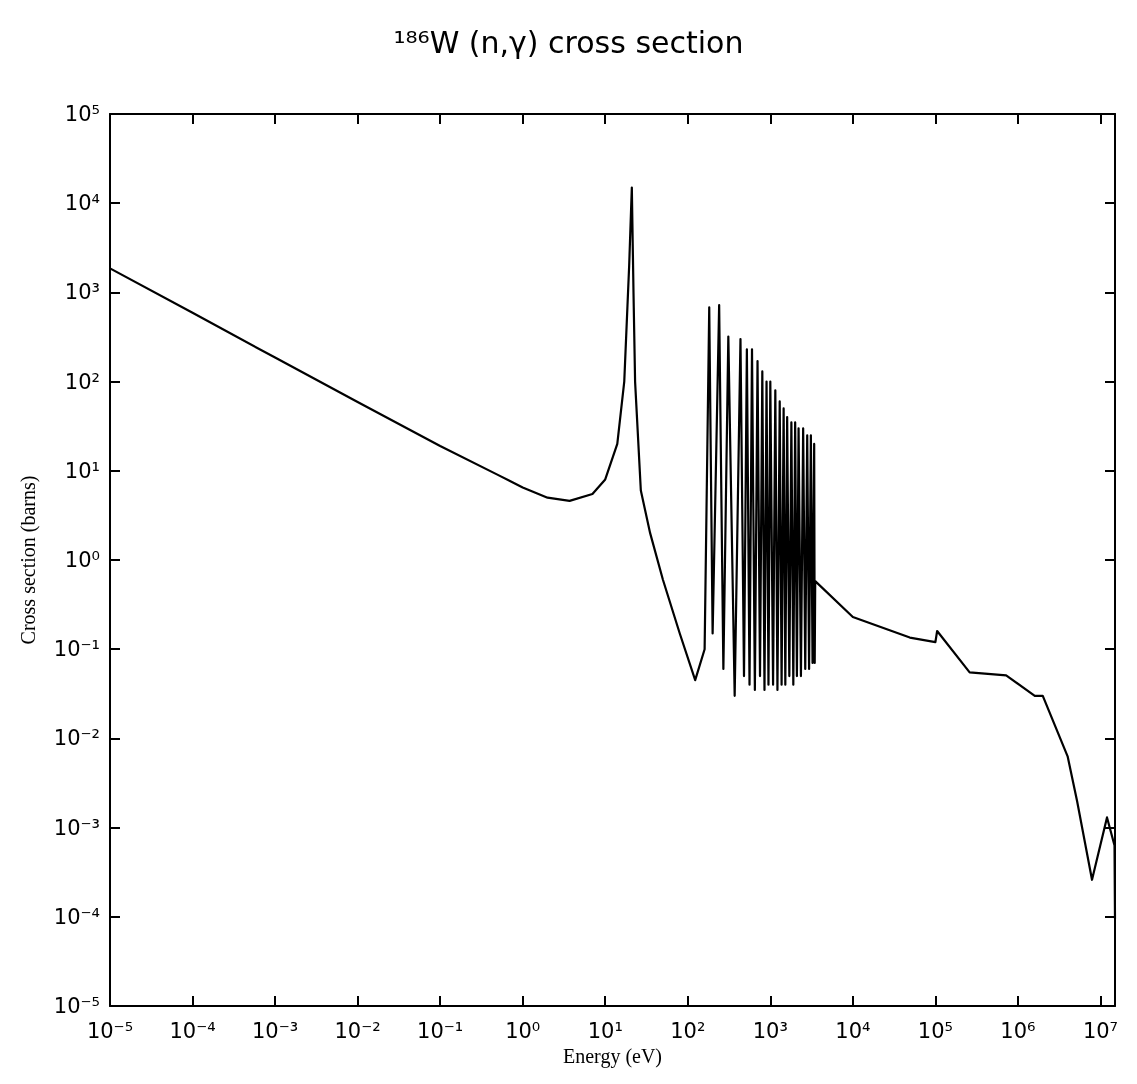 The image size is (1137, 1084). What do you see at coordinates (357, 1030) in the screenshot?
I see `x-tick-label: 10⁻²` at bounding box center [357, 1030].